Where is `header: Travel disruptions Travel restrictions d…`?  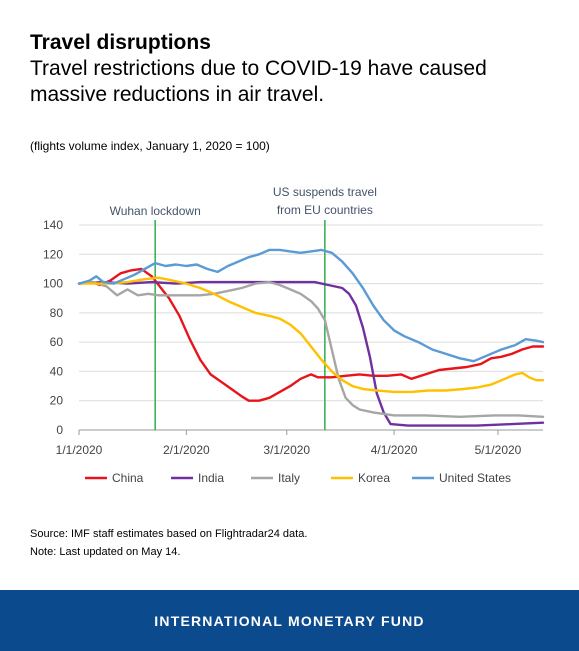
header: Travel disruptions Travel restrictions d… is located at coordinates (295, 69).